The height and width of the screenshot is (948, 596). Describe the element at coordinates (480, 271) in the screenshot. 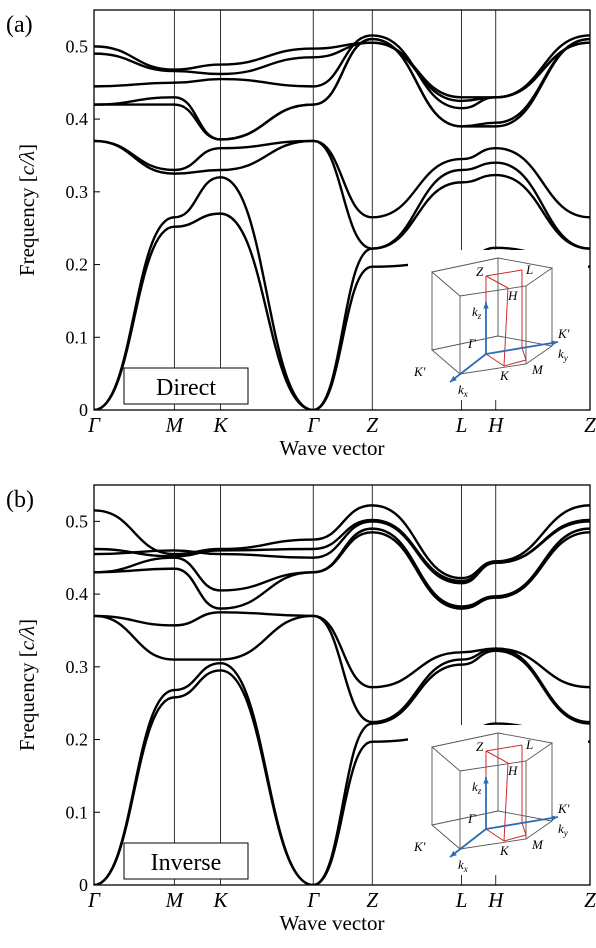

I see `inset-label-z: Z` at that location.